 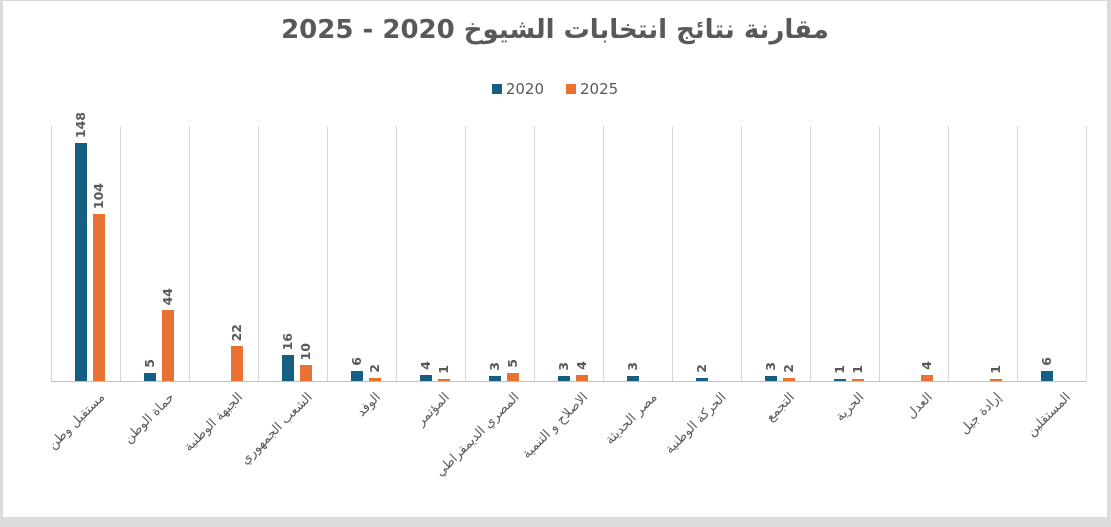 I want to click on value-label-2025-6: 5, so click(x=512, y=363).